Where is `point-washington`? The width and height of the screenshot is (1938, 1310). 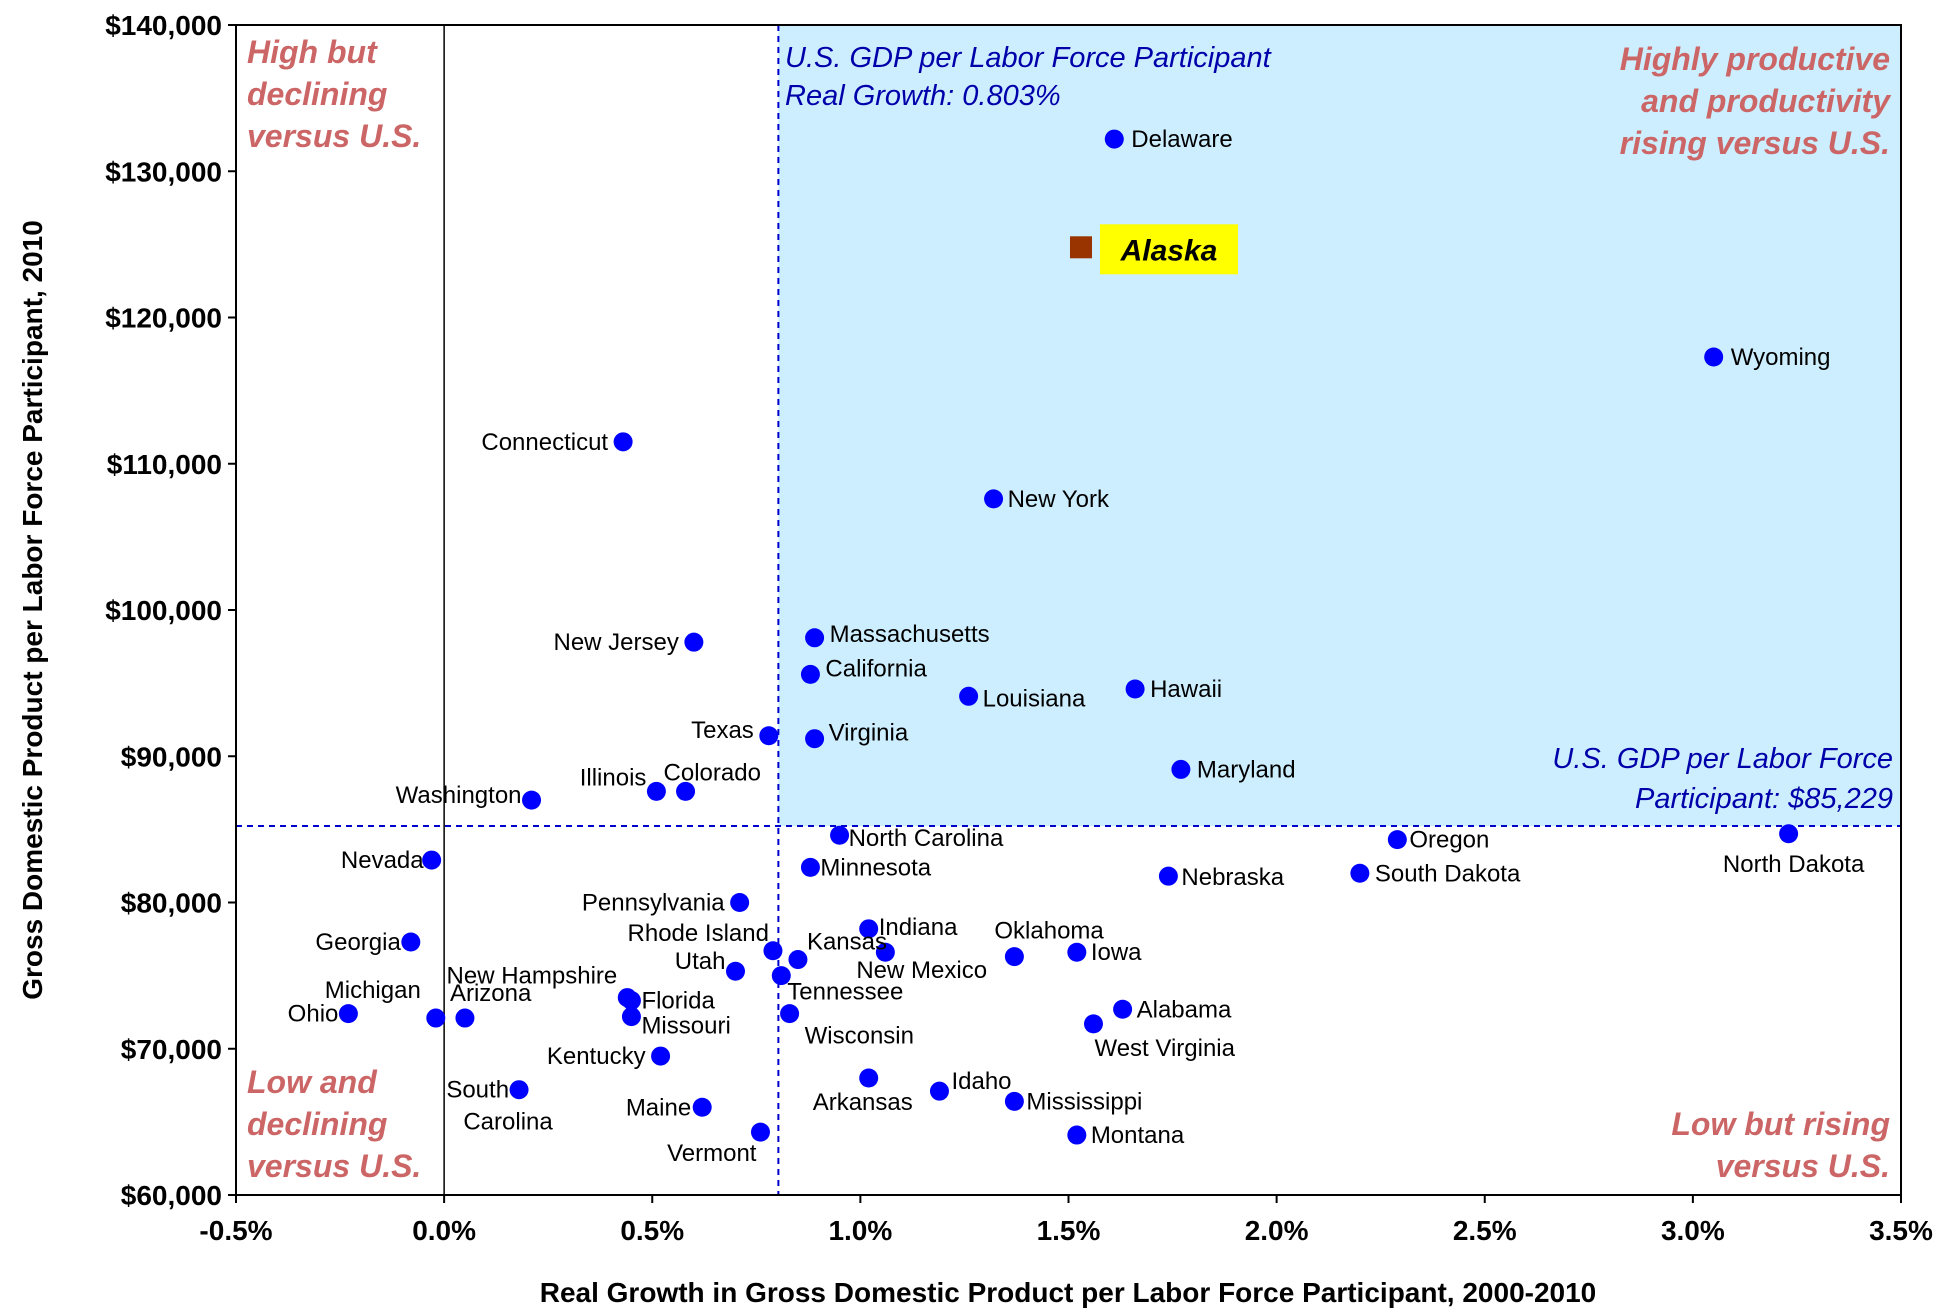
point-washington is located at coordinates (531, 800).